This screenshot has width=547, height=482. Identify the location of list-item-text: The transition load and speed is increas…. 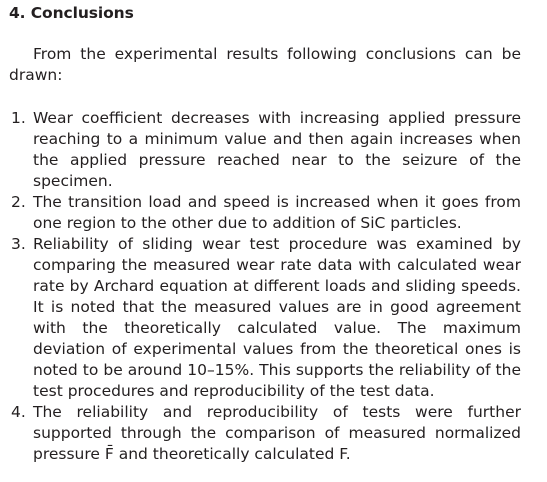
(277, 212).